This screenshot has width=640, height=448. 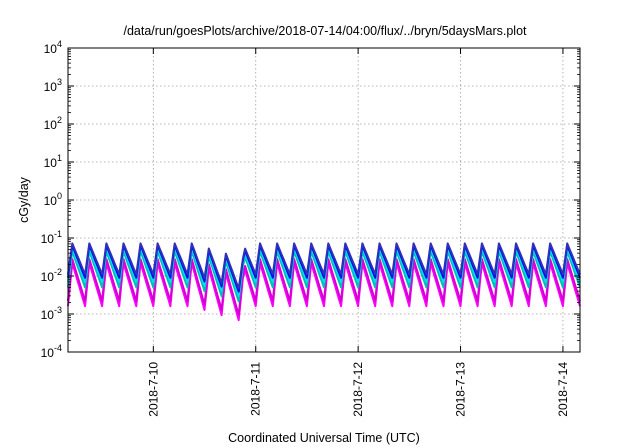 I want to click on y-axis-label: cGy/day, so click(x=24, y=199).